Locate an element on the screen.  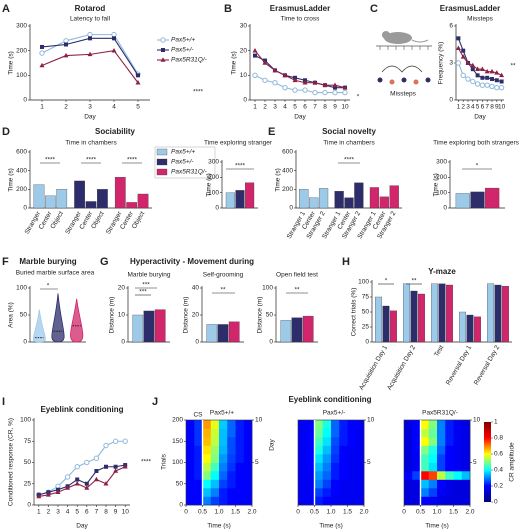
significance: **** is located at coordinates (50, 160).